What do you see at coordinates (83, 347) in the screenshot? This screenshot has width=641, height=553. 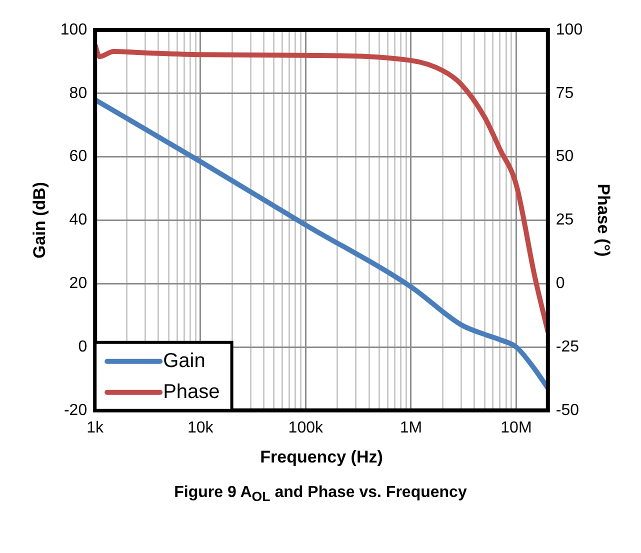 I see `y-tick-label: 0` at bounding box center [83, 347].